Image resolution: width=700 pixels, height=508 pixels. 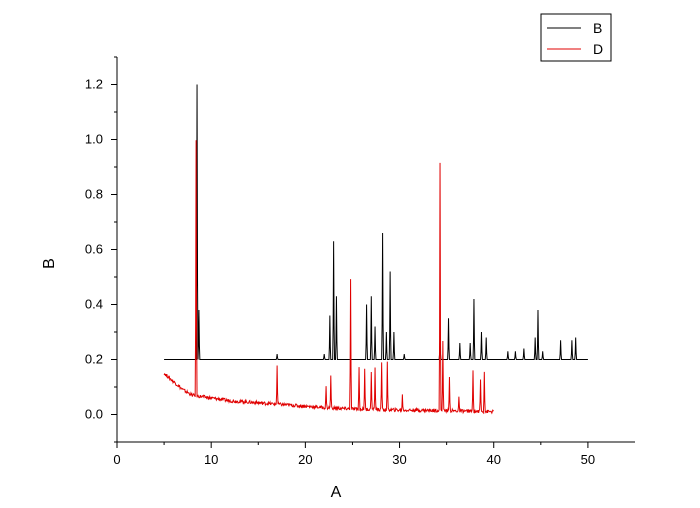 What do you see at coordinates (305, 459) in the screenshot?
I see `x-tick-label: 20` at bounding box center [305, 459].